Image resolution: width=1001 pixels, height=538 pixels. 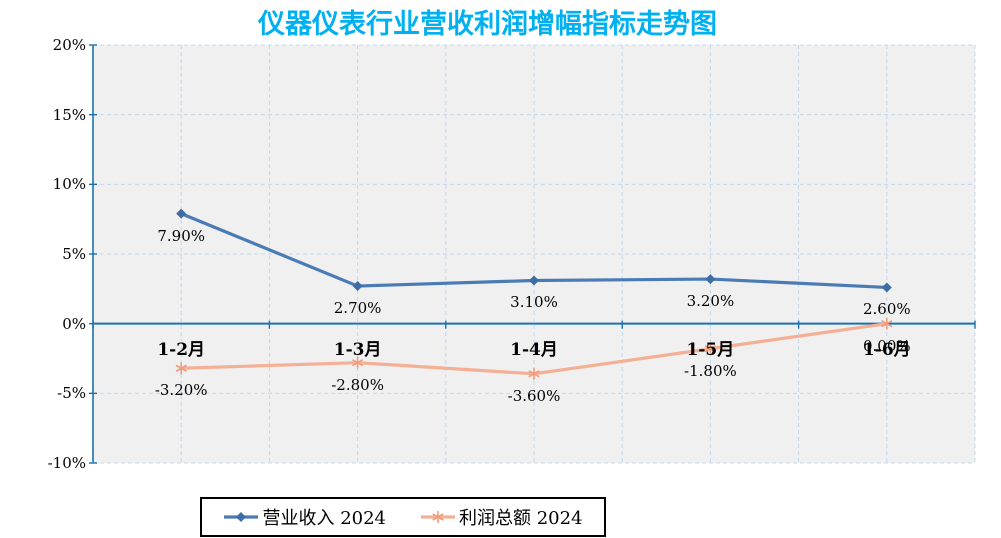 I want to click on data-label: 7.90%, so click(x=181, y=235).